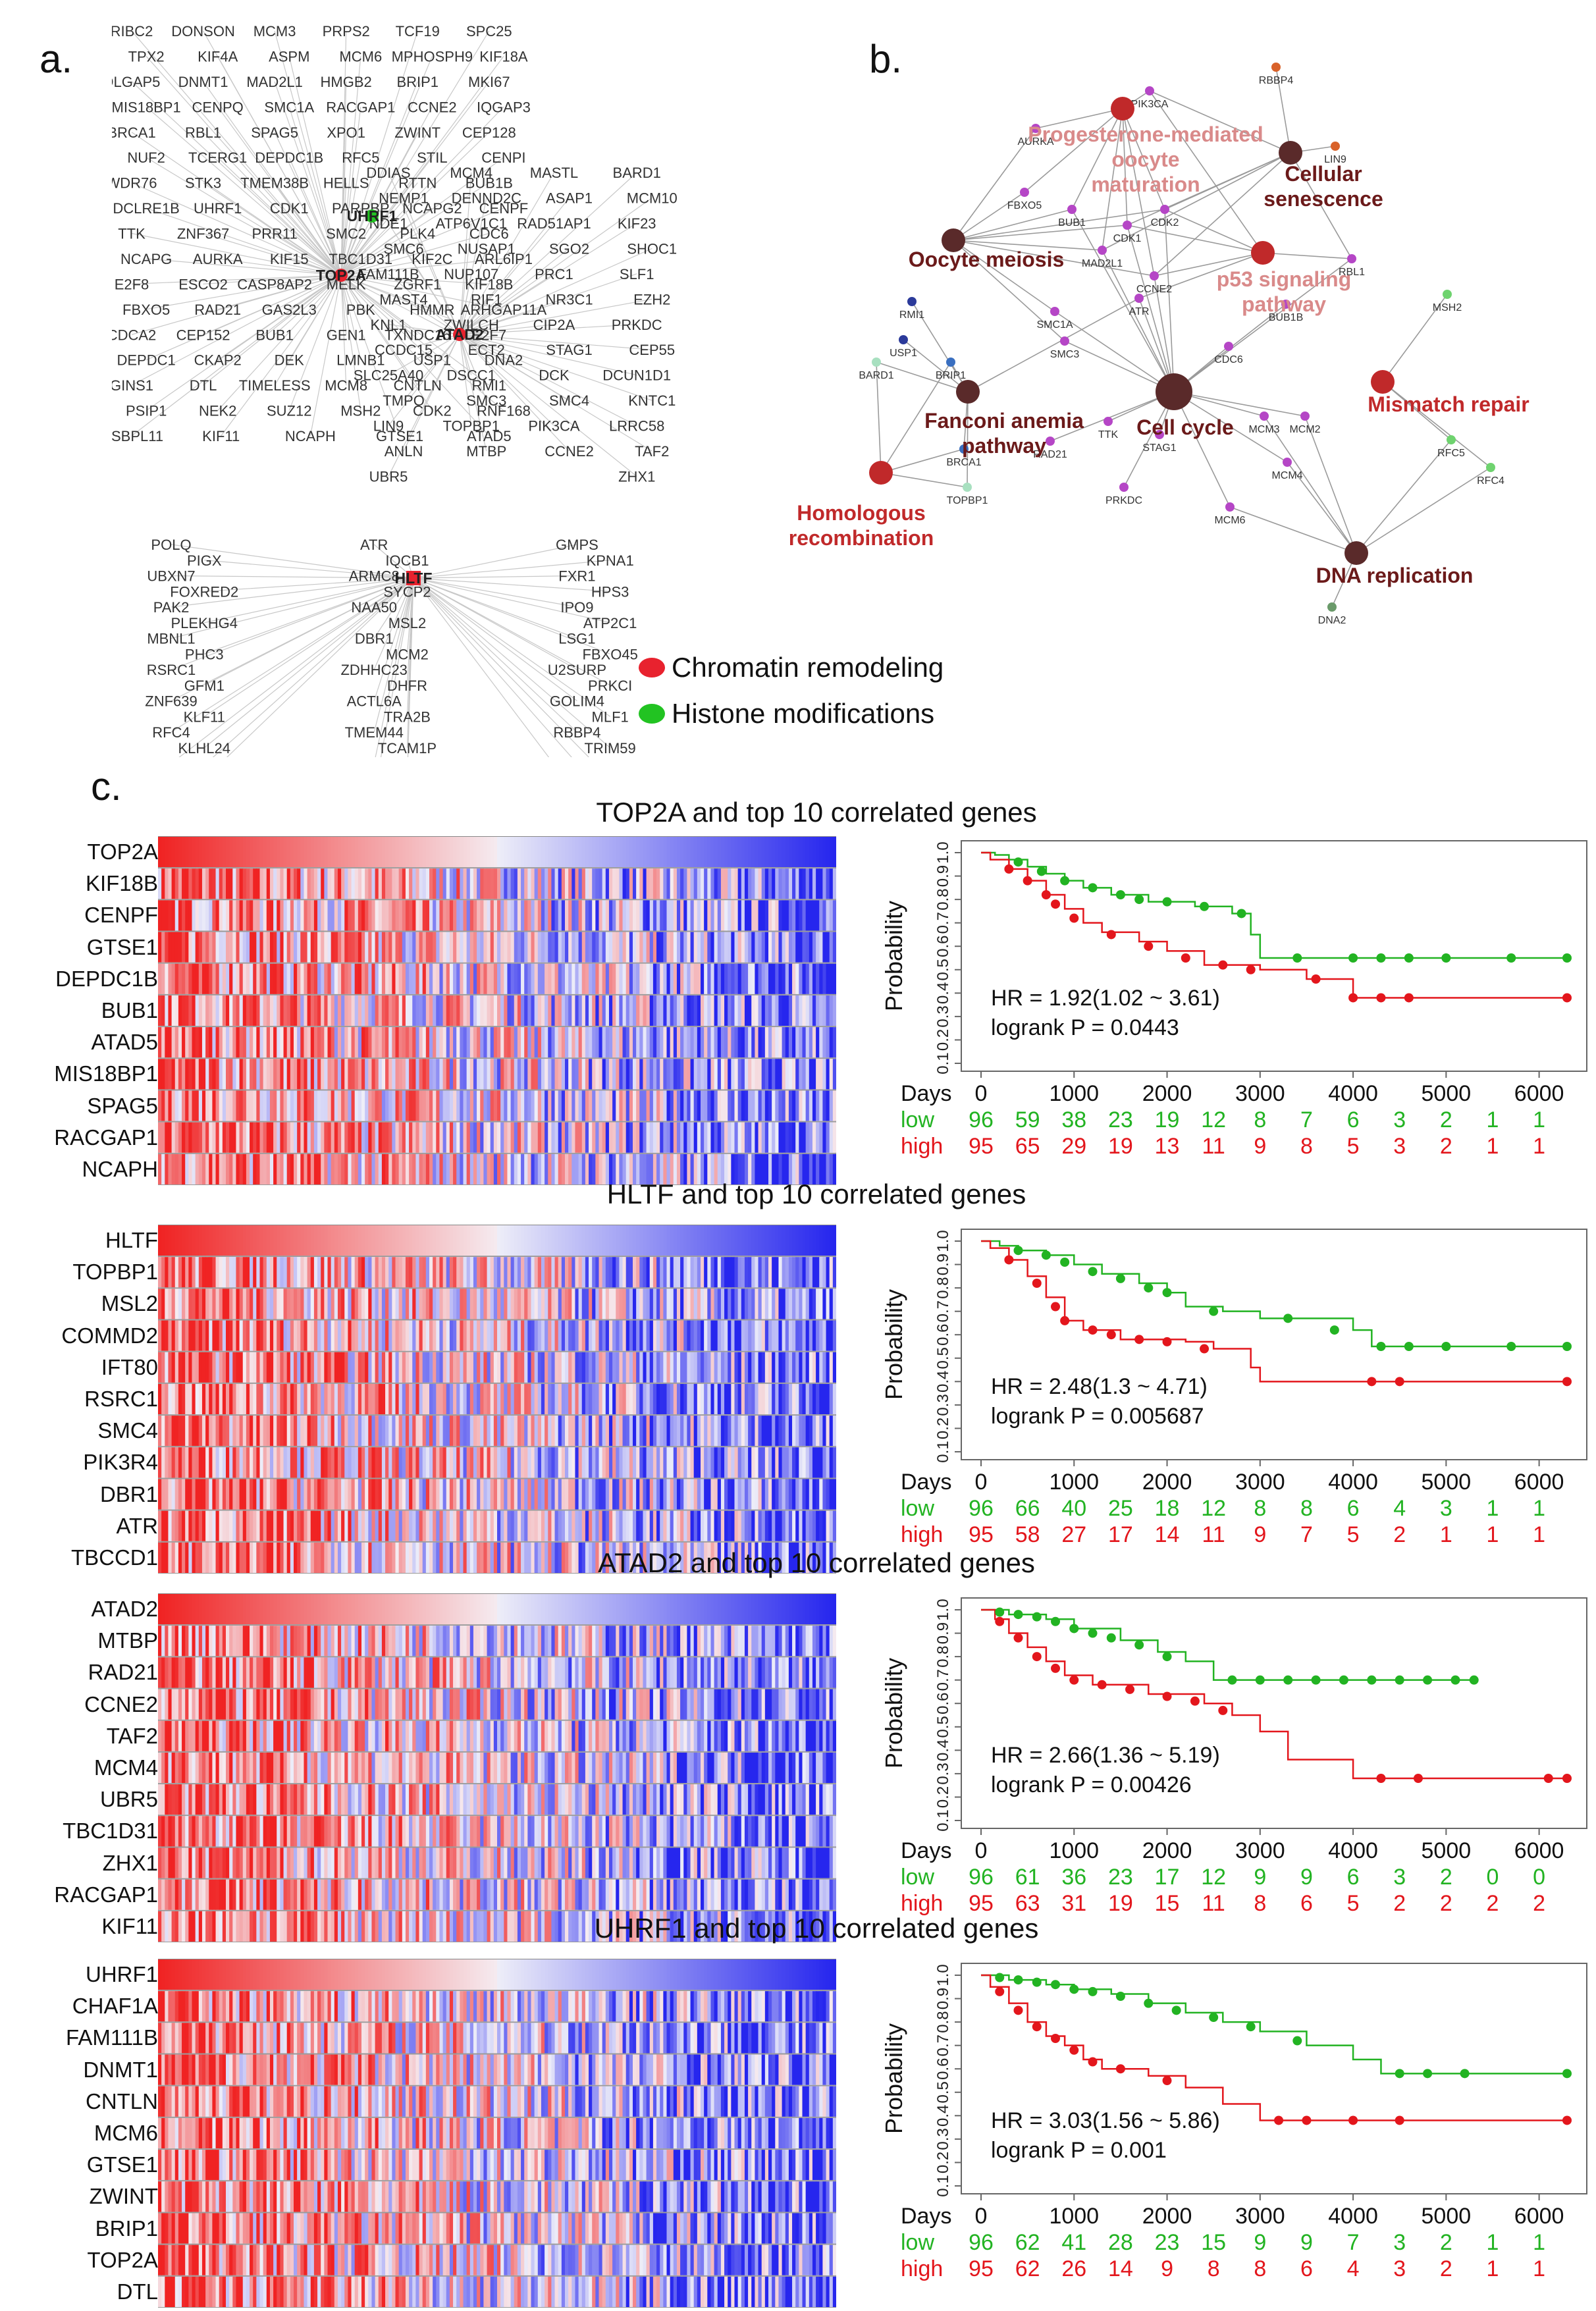 The image size is (1596, 2311). Describe the element at coordinates (289, 157) in the screenshot. I see `gene-label: DEPDC1B` at that location.